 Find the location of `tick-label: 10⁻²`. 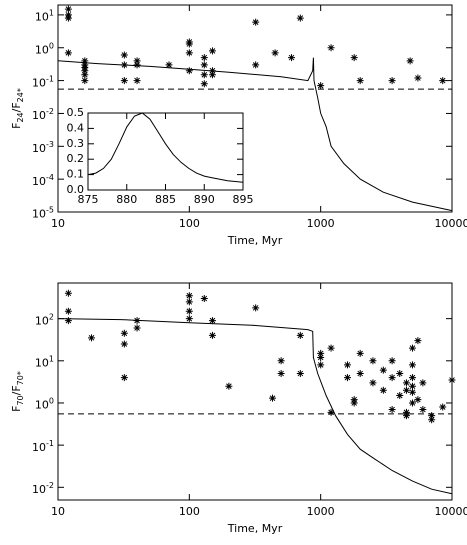

tick-label: 10⁻² is located at coordinates (43, 114).